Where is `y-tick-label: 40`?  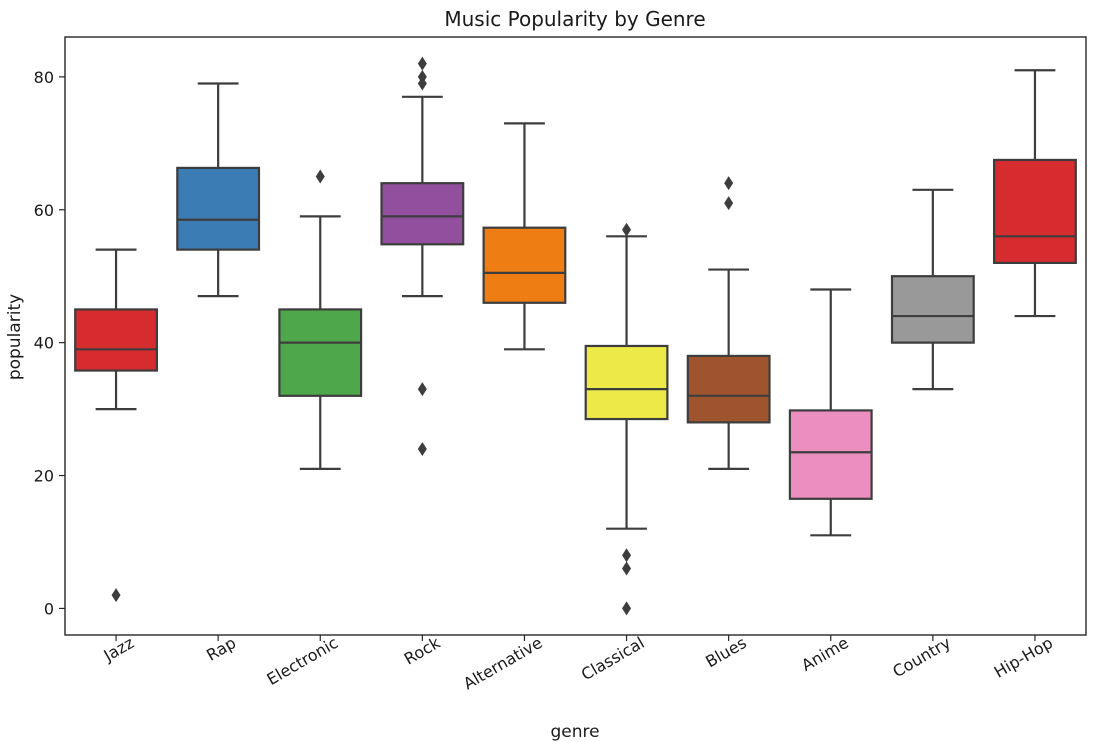
y-tick-label: 40 is located at coordinates (44, 343).